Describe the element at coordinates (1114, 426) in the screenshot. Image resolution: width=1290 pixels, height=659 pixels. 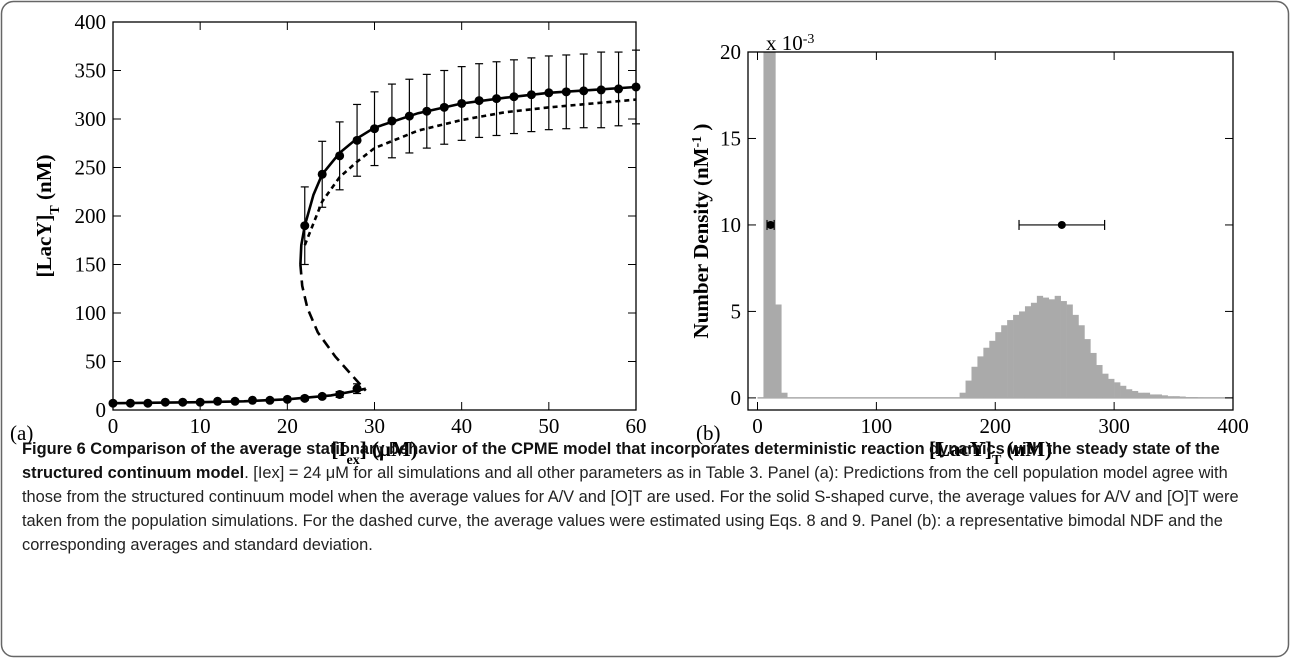
I see `x-tick-label: 300` at that location.